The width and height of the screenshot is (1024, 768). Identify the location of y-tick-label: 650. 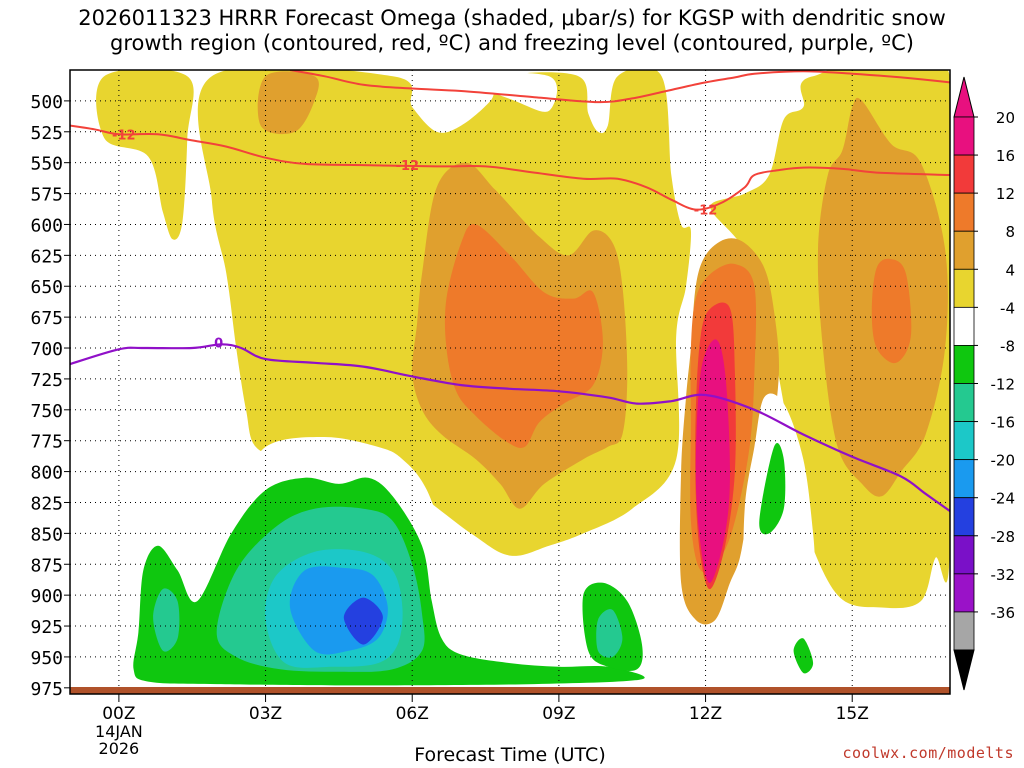
(46, 287).